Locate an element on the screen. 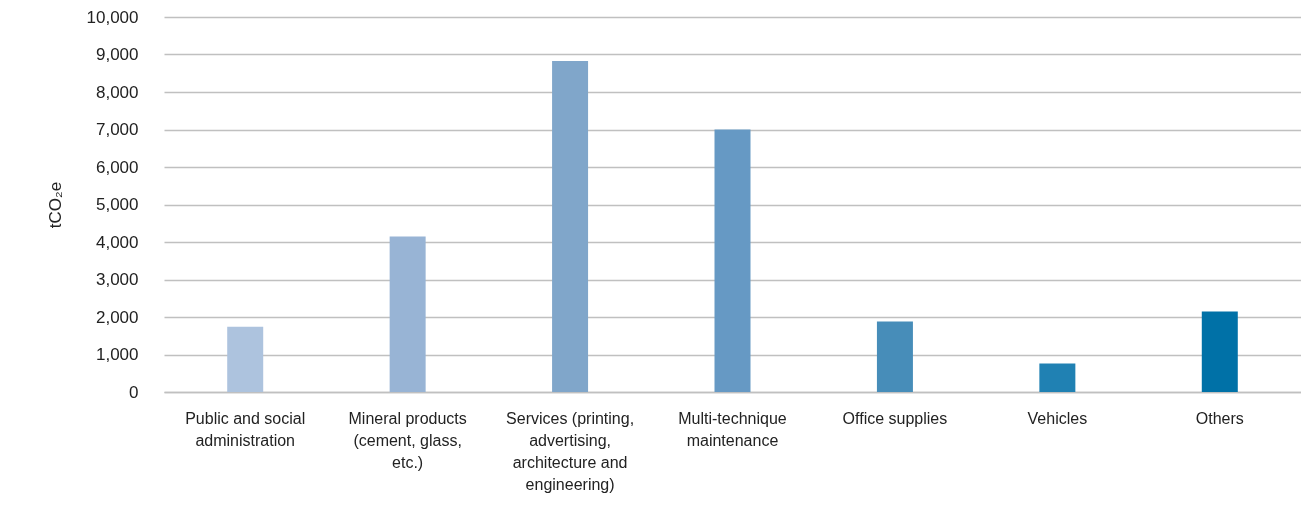 This screenshot has width=1301, height=524. x-tick-label: Mineral products (cement, glass, etc.) is located at coordinates (407, 440).